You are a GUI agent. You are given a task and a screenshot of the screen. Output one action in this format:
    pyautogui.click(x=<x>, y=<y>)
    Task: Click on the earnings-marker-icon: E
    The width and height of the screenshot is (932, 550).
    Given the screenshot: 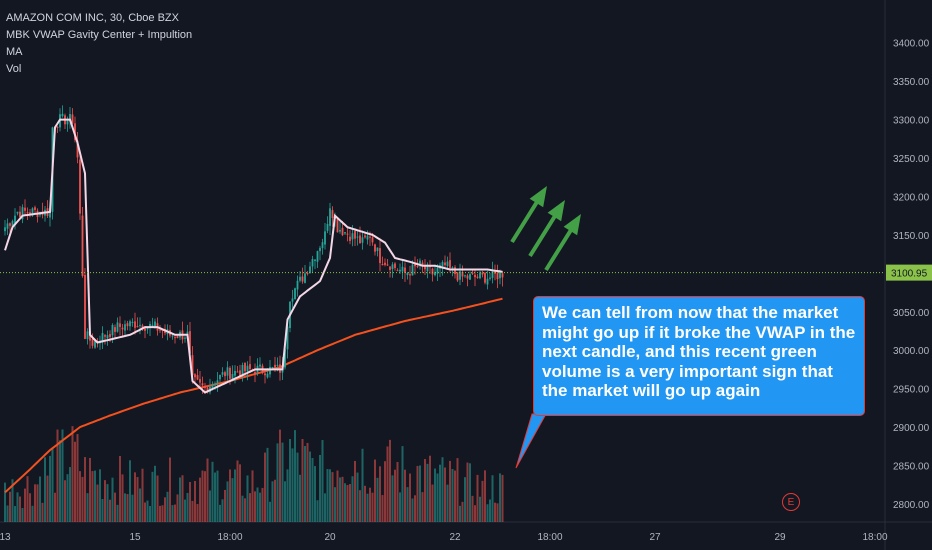 What is the action you would take?
    pyautogui.click(x=791, y=502)
    